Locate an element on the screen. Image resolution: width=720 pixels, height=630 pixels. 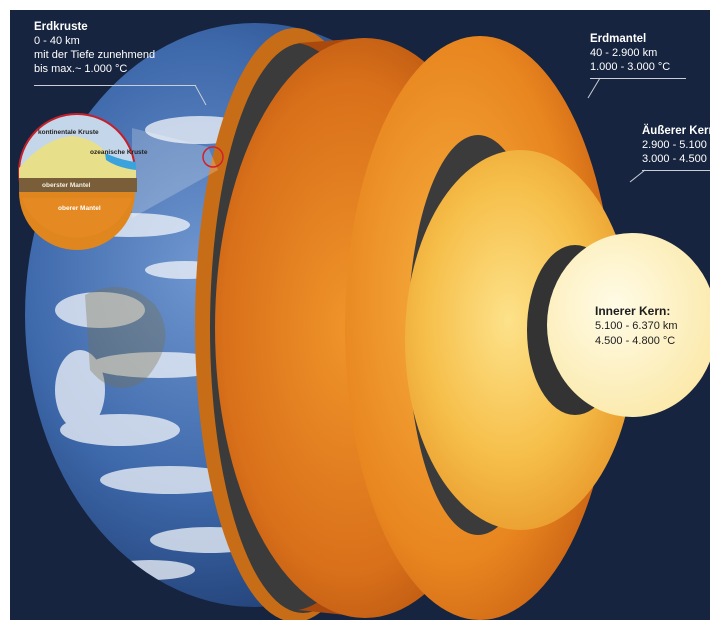
crust-temp: bis max.~ 1.000 °C is located at coordinates (81, 69).